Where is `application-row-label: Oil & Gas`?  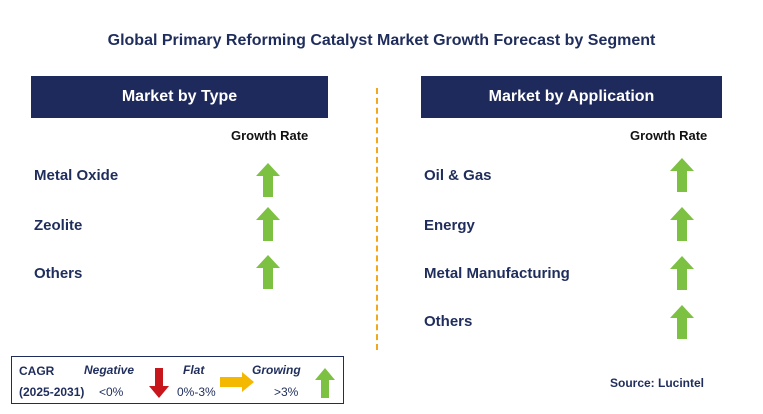
application-row-label: Oil & Gas is located at coordinates (458, 175).